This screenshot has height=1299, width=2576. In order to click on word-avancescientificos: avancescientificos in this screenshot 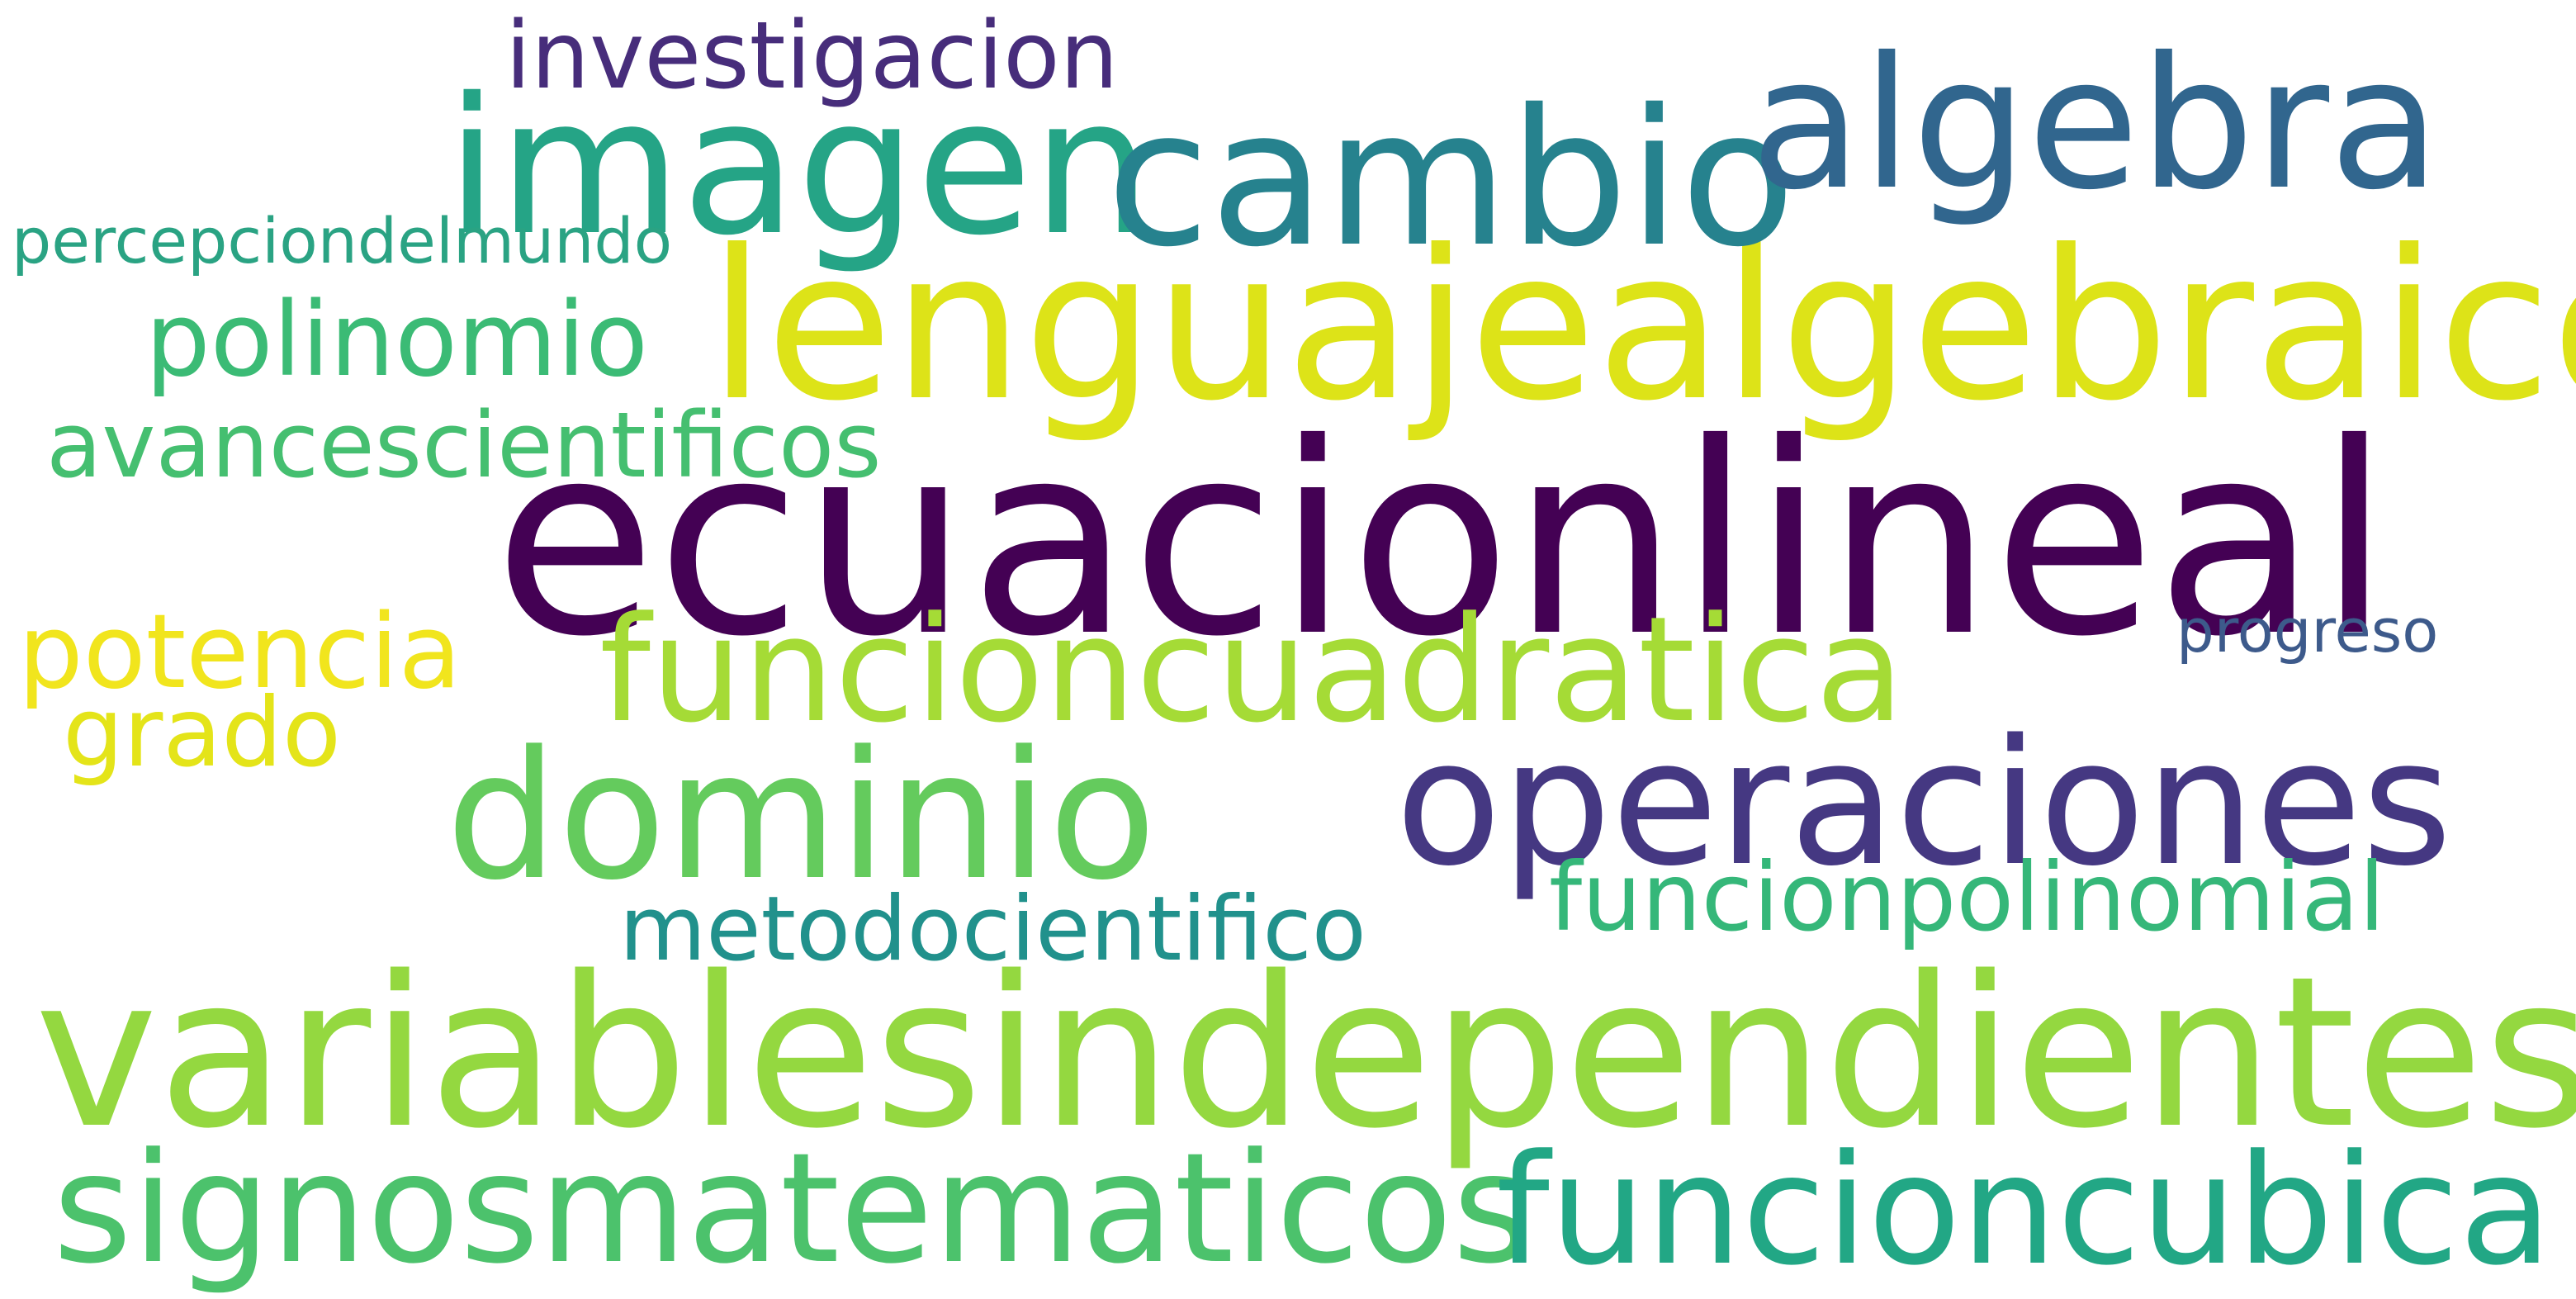, I will do `click(464, 445)`.